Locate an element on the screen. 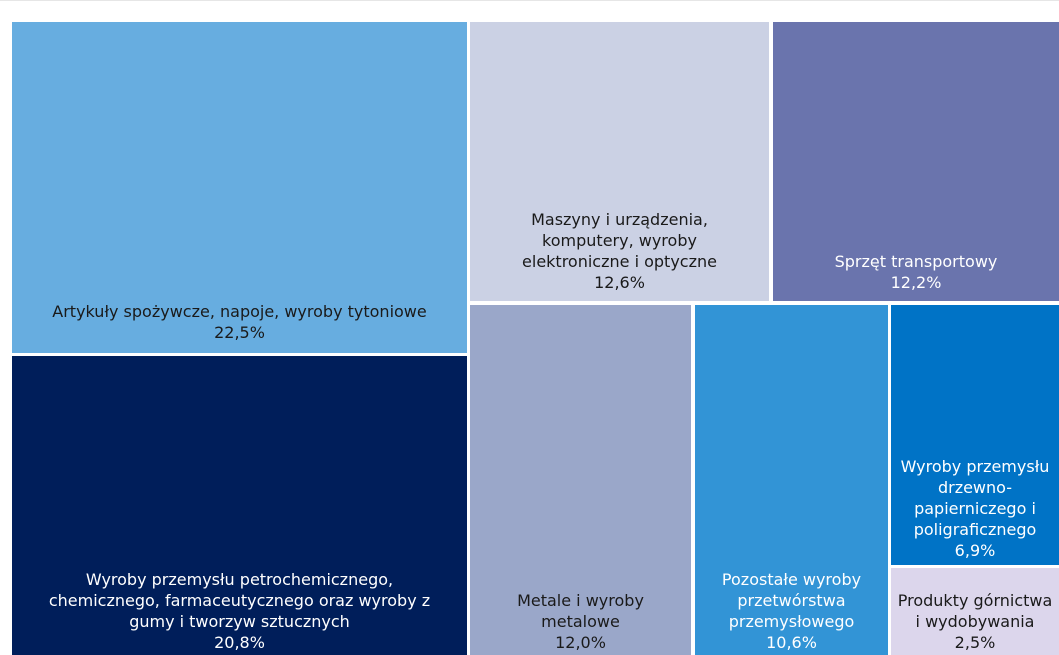 The width and height of the screenshot is (1059, 655). treemap-tile-gornictwo: Produkty górnictwa i wydobywania 2,5% is located at coordinates (975, 611).